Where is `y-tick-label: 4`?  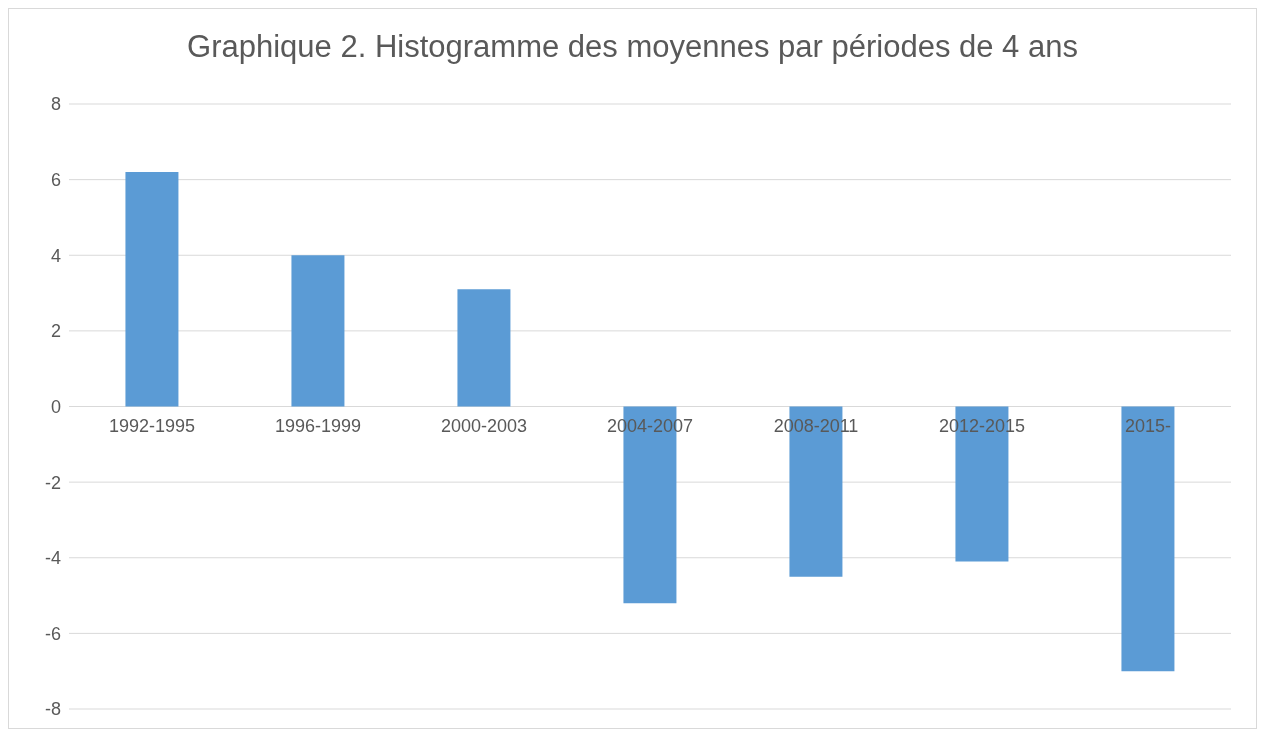
y-tick-label: 4 is located at coordinates (55, 255).